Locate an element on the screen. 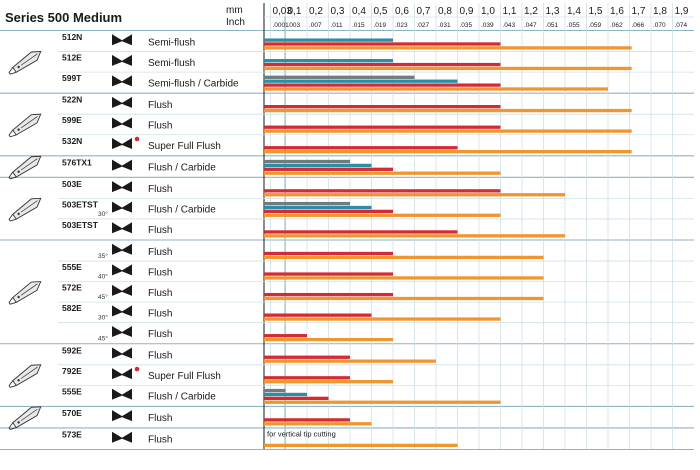 This screenshot has height=470, width=700. cut-type-label: Flush / Carbide is located at coordinates (182, 210).